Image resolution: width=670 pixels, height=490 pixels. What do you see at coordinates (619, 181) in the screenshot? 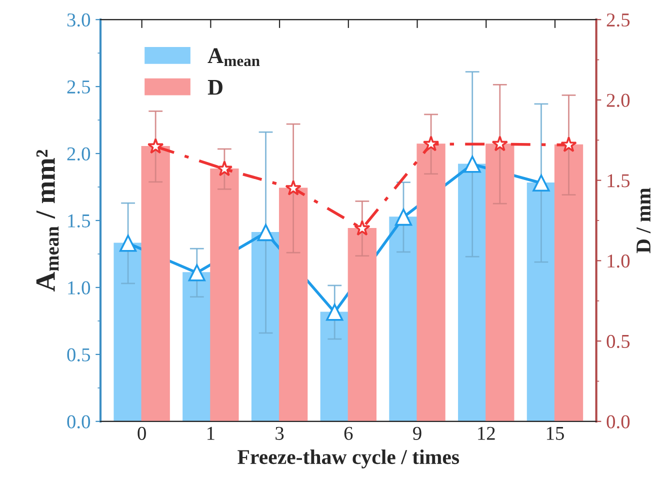
I see `y2-tick-label: 1.5` at bounding box center [619, 181].